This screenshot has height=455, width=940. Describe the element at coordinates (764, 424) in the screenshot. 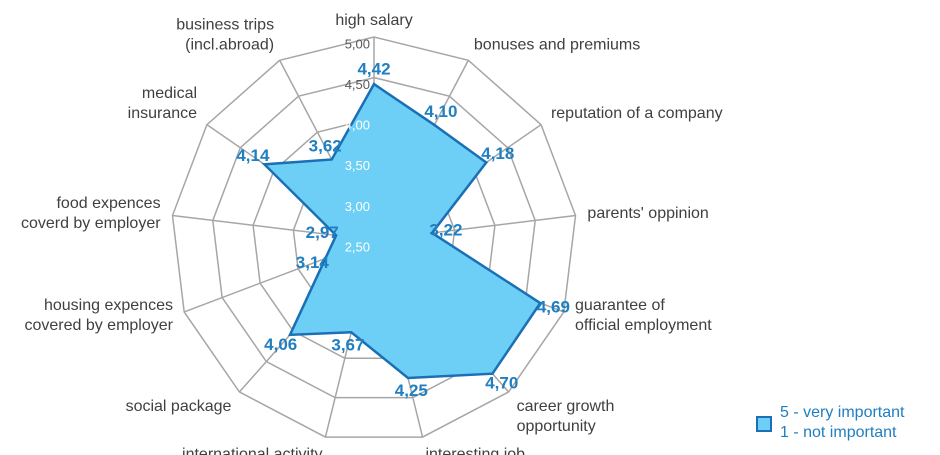

I see `legend-swatch` at that location.